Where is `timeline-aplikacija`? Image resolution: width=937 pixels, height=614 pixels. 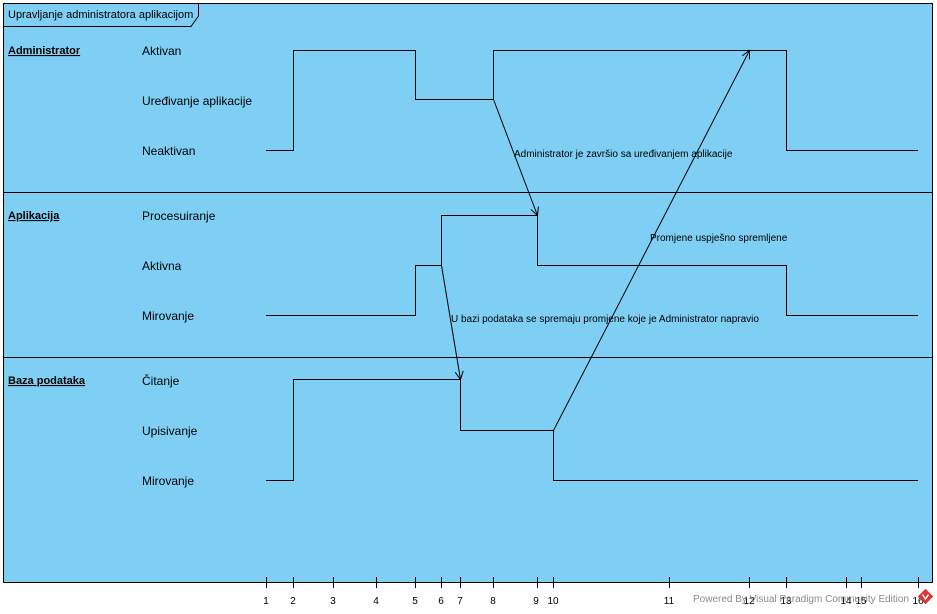 timeline-aplikacija is located at coordinates (592, 265).